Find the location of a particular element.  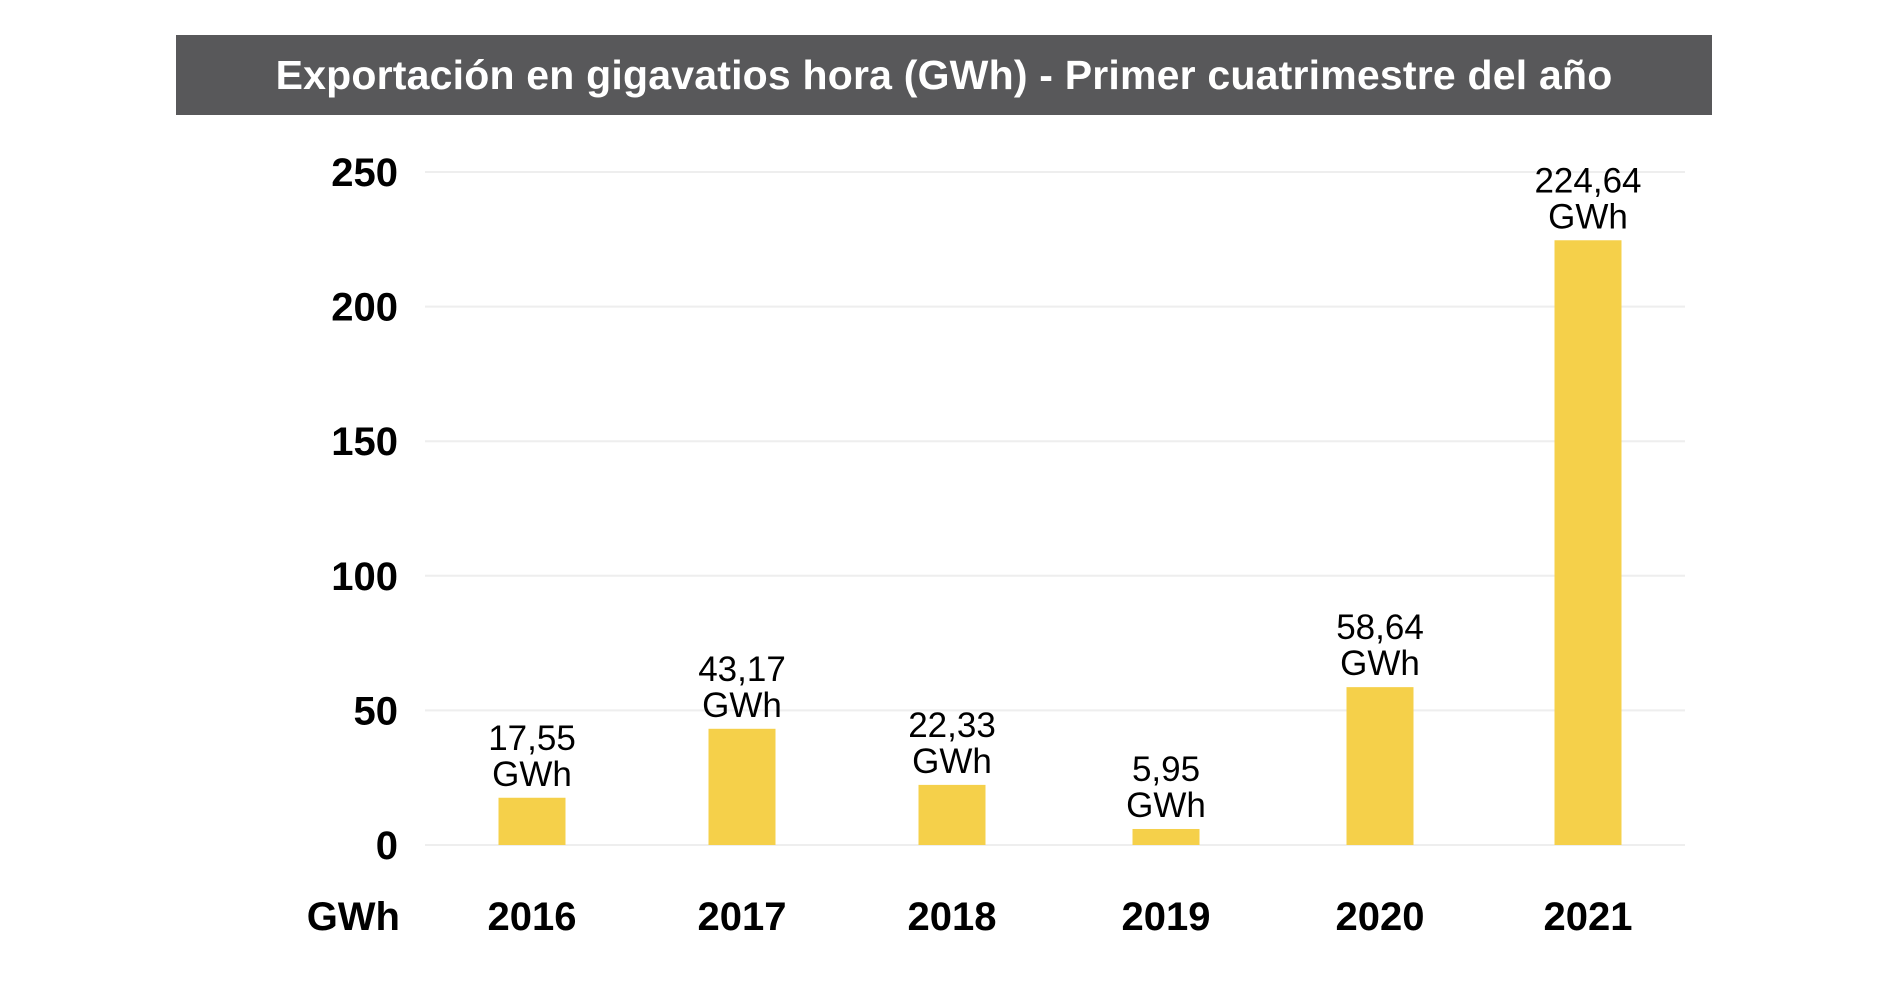

y-tick-label: 0 is located at coordinates (387, 846).